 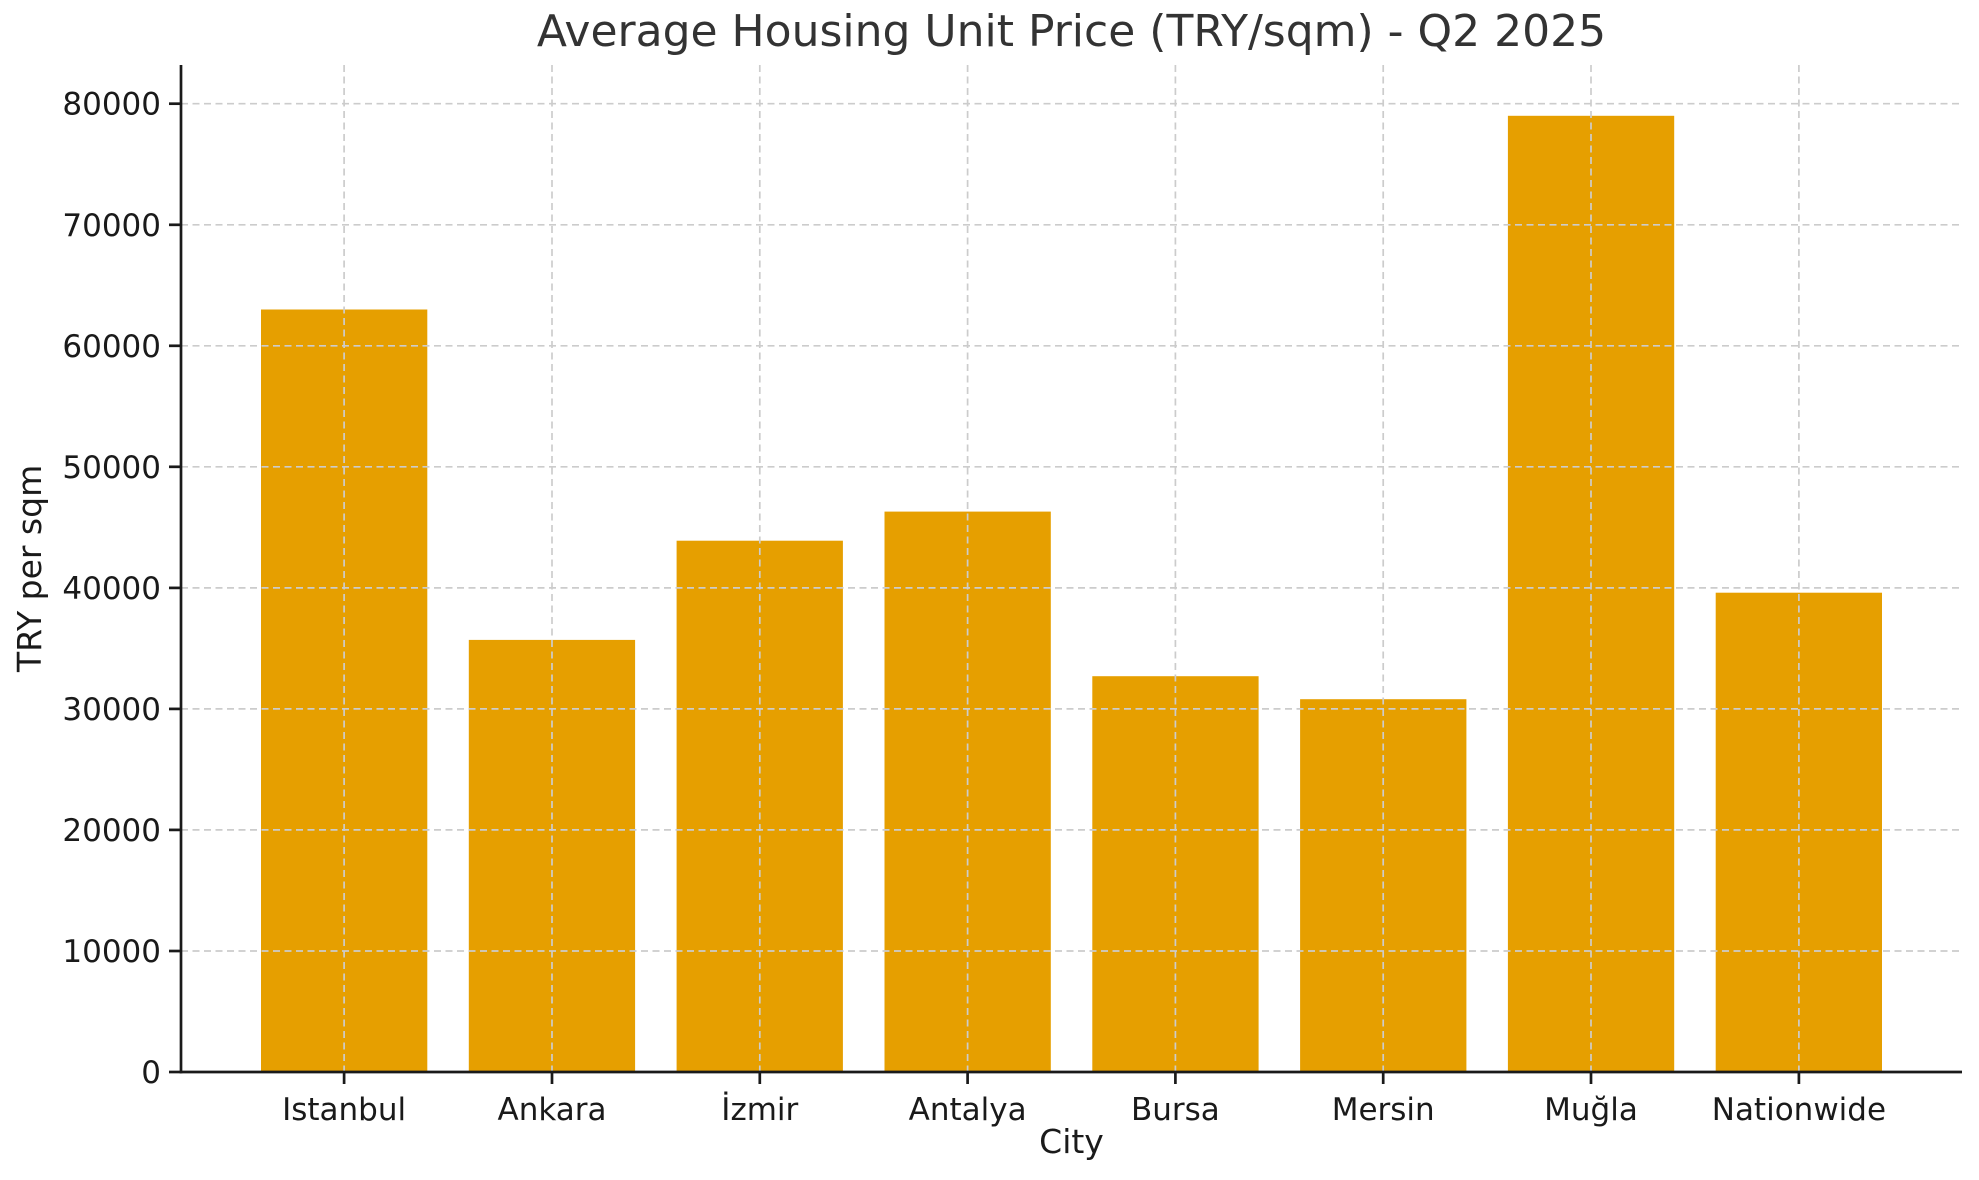 I want to click on x-tick-label-mugla: Muğla, so click(x=1591, y=1110).